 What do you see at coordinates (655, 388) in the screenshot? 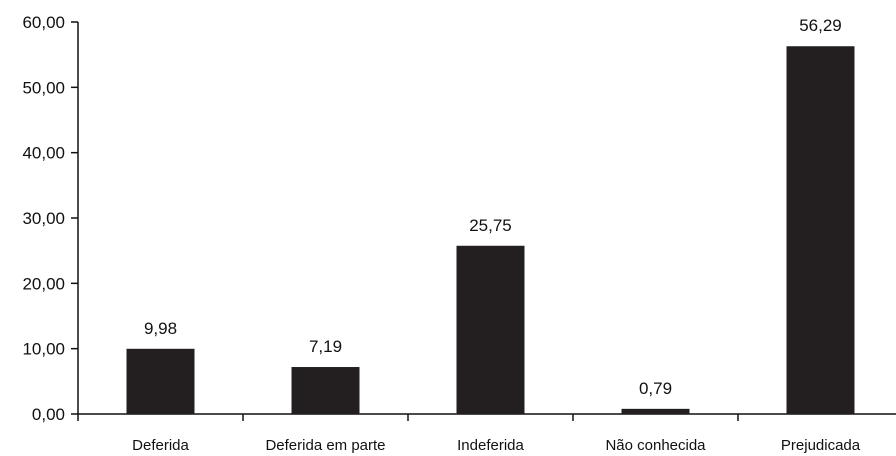
I see `data-label: 0,79` at bounding box center [655, 388].